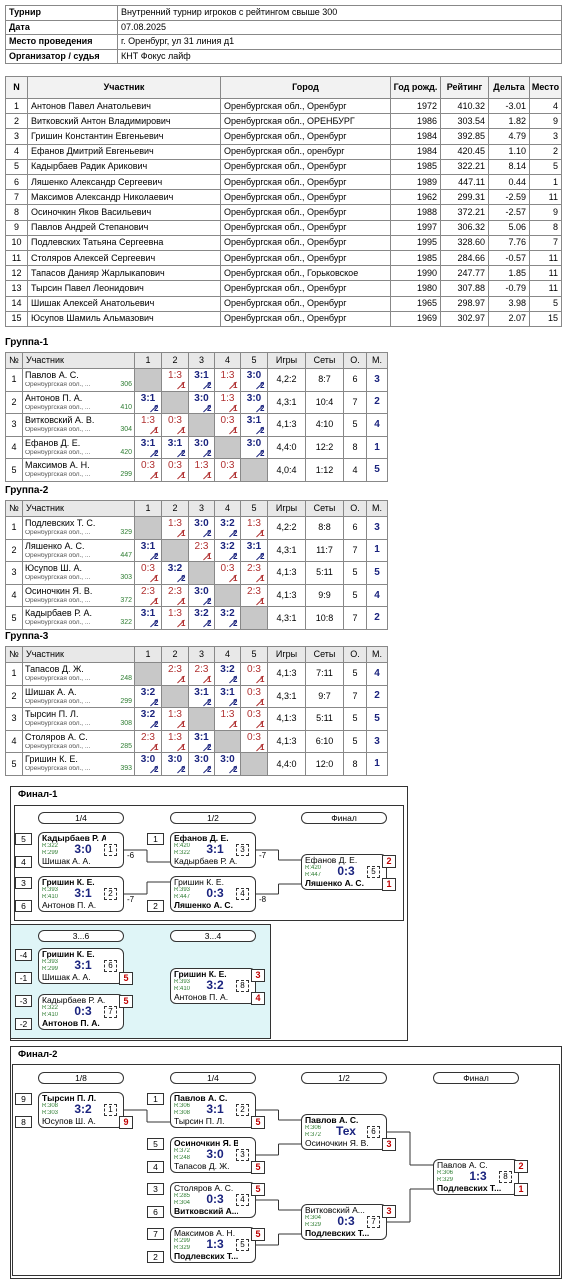 The width and height of the screenshot is (566, 1280). Describe the element at coordinates (124, 288) in the screenshot. I see `table-cell: Тырсин Павел Леонидович` at that location.